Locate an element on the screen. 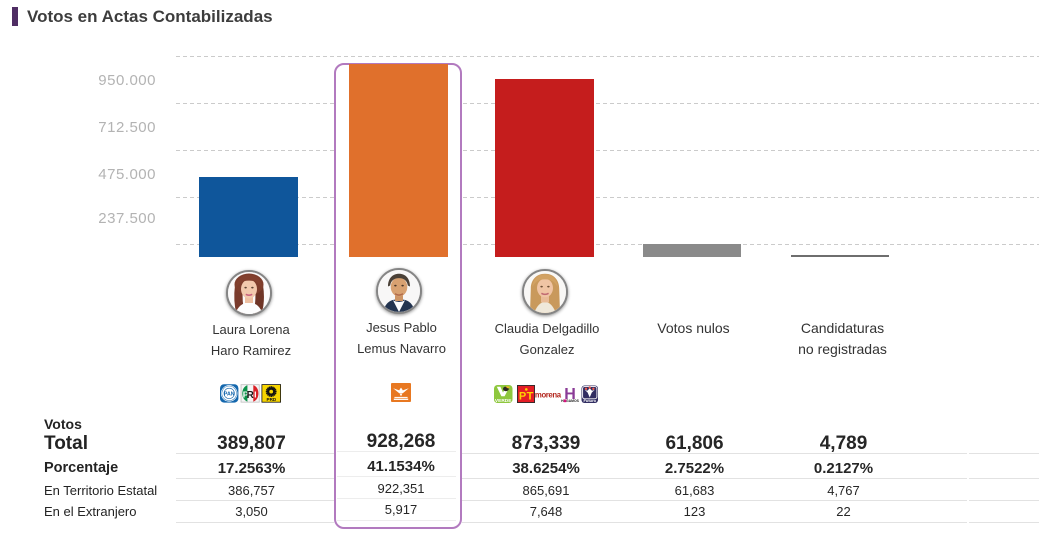 The height and width of the screenshot is (534, 1039). svg-text: PAN is located at coordinates (229, 394).